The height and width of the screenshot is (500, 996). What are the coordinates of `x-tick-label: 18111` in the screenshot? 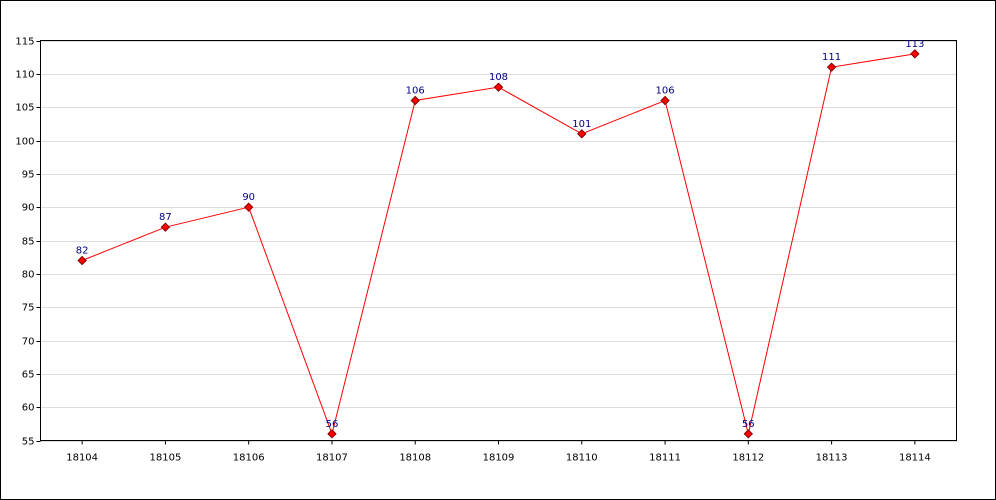 It's located at (665, 458).